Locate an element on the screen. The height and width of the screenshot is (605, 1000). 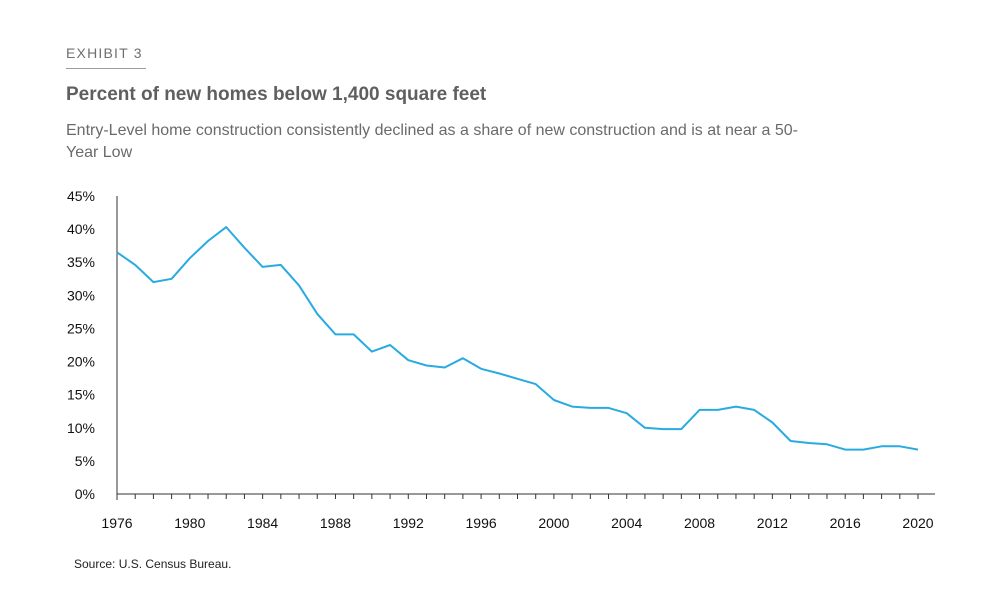
y-tick-label: 35% is located at coordinates (81, 262).